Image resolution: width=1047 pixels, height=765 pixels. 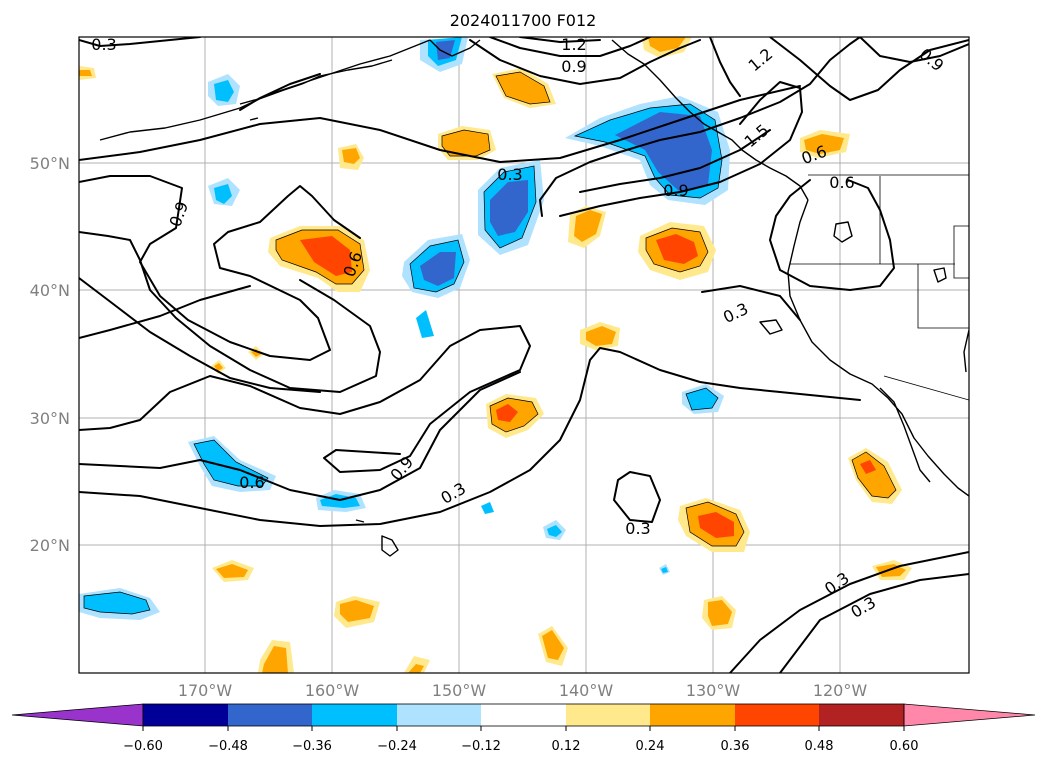 What do you see at coordinates (50, 163) in the screenshot?
I see `lat-label: 50°N` at bounding box center [50, 163].